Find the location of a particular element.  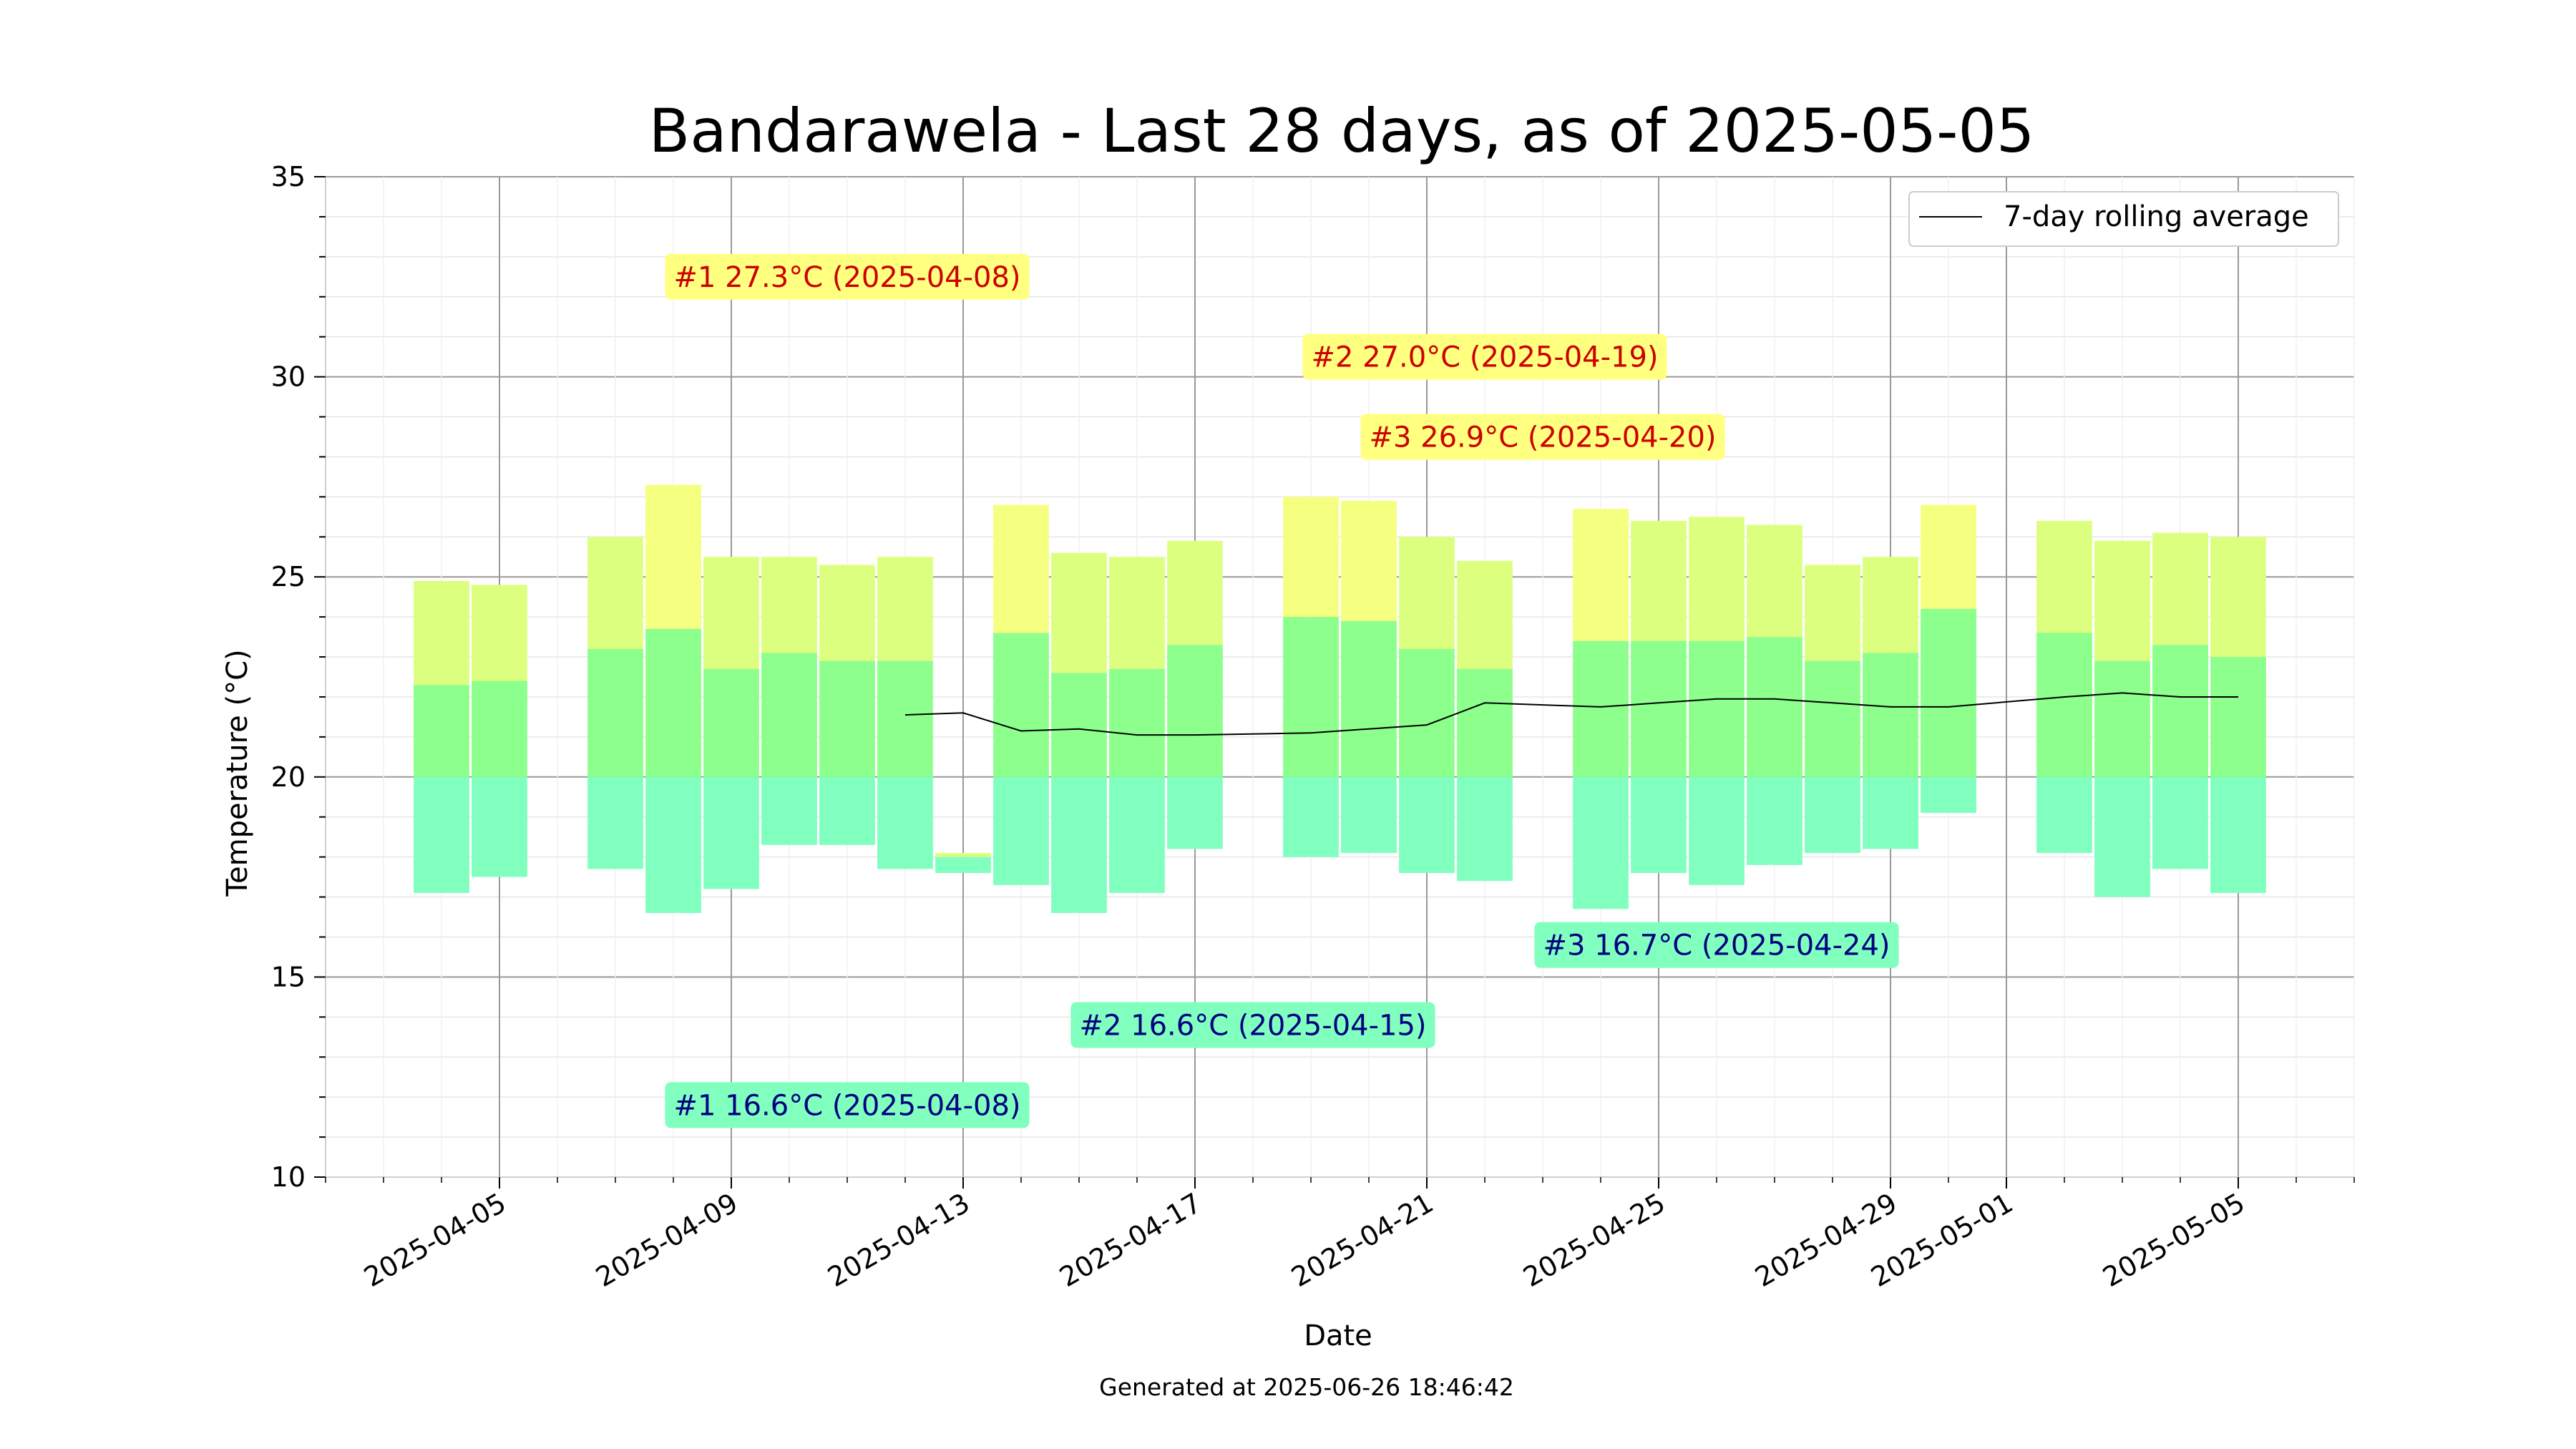

y-tick-label: 25 is located at coordinates (288, 576).